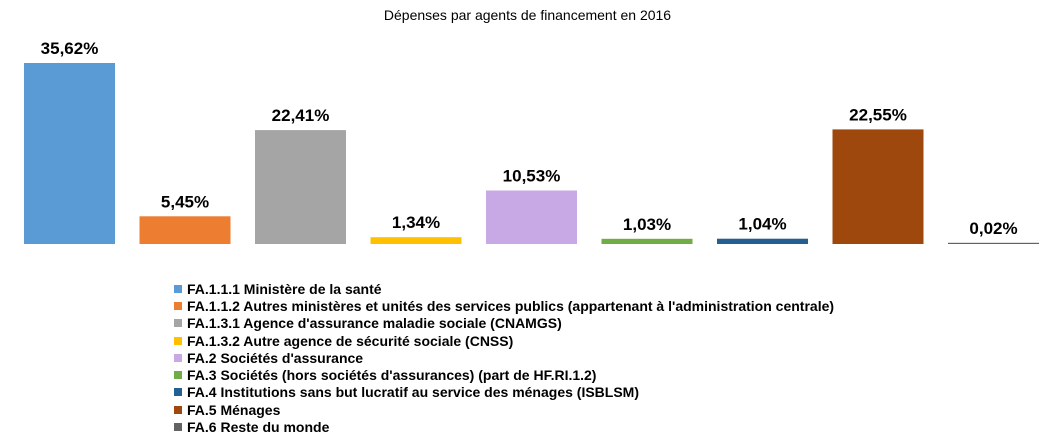  What do you see at coordinates (504, 288) in the screenshot?
I see `legend-item-1: FA.1.1.1 Ministère de la santé` at bounding box center [504, 288].